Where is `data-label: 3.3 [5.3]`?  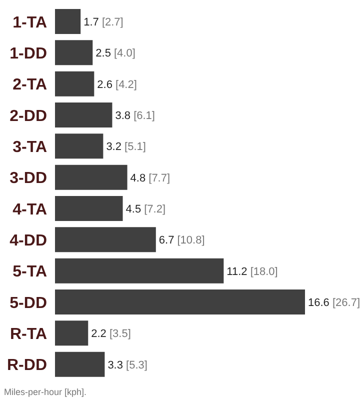
data-label: 3.3 [5.3] is located at coordinates (128, 365).